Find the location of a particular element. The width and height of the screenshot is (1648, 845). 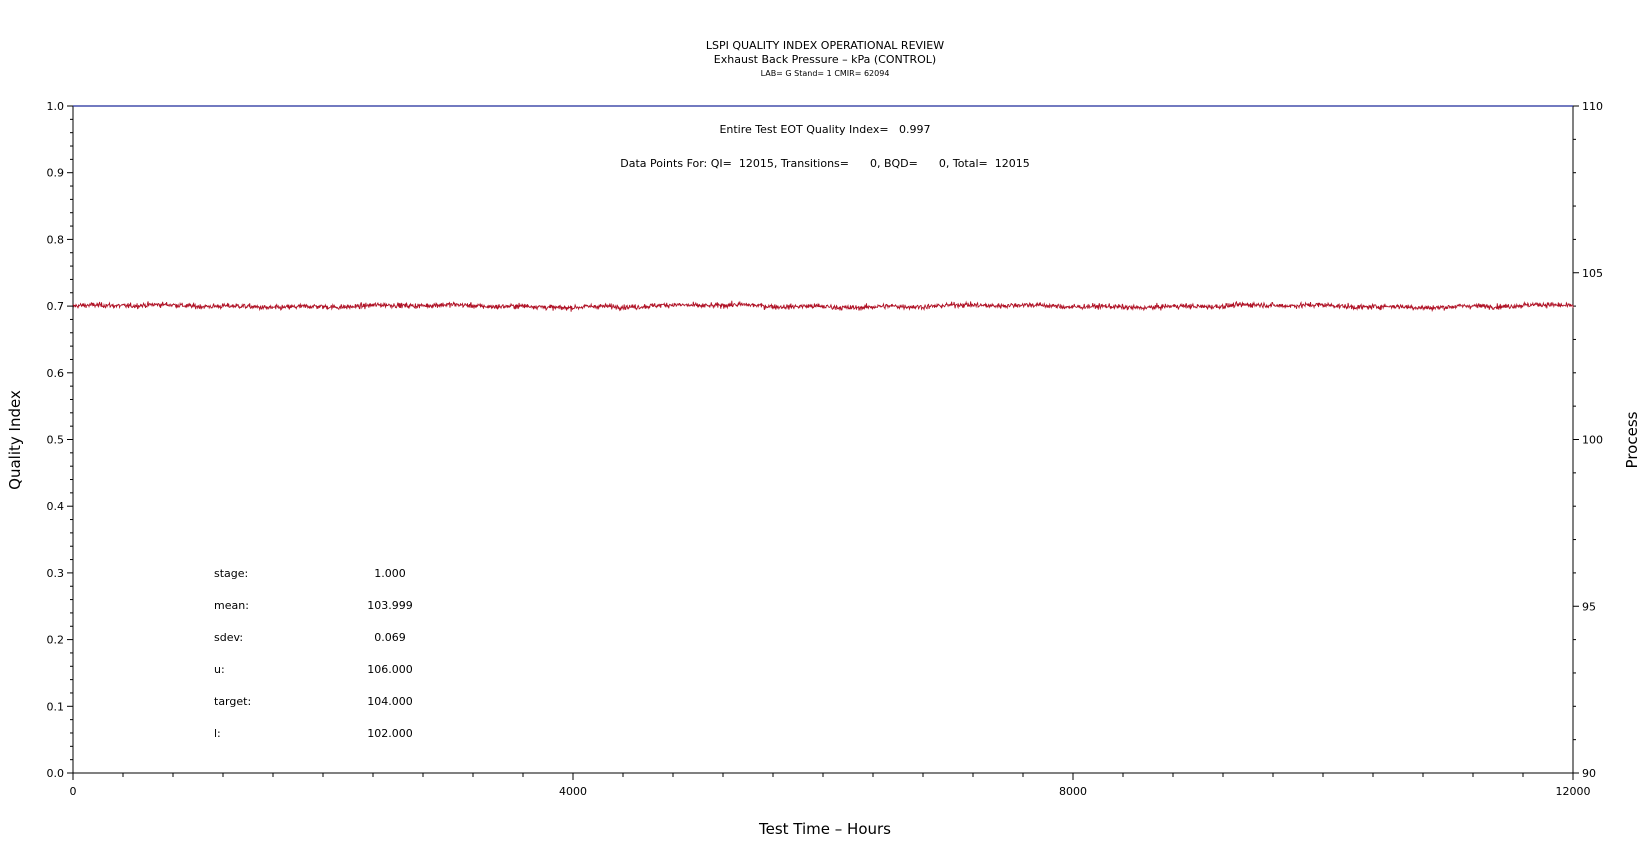

x-axis-label: Test Time – Hours is located at coordinates (824, 829).